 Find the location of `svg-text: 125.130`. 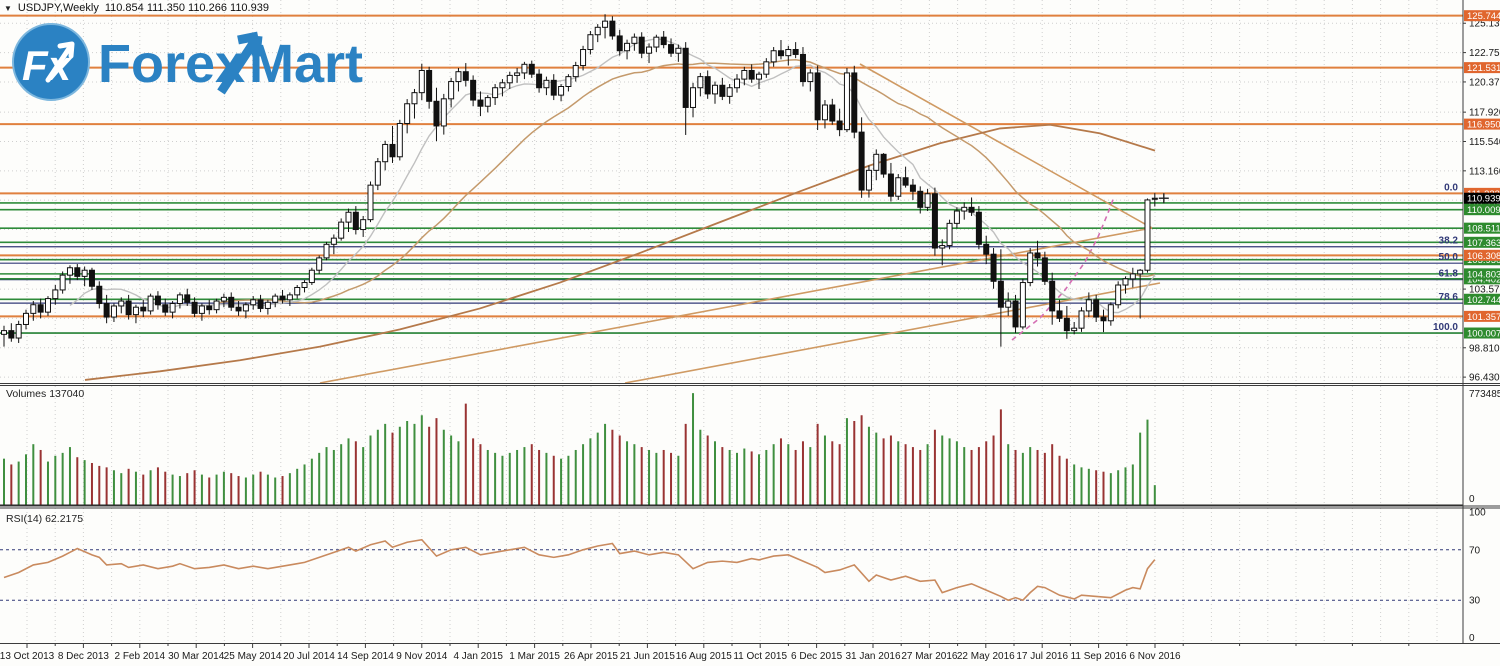

svg-text: 125.130 is located at coordinates (1484, 24).